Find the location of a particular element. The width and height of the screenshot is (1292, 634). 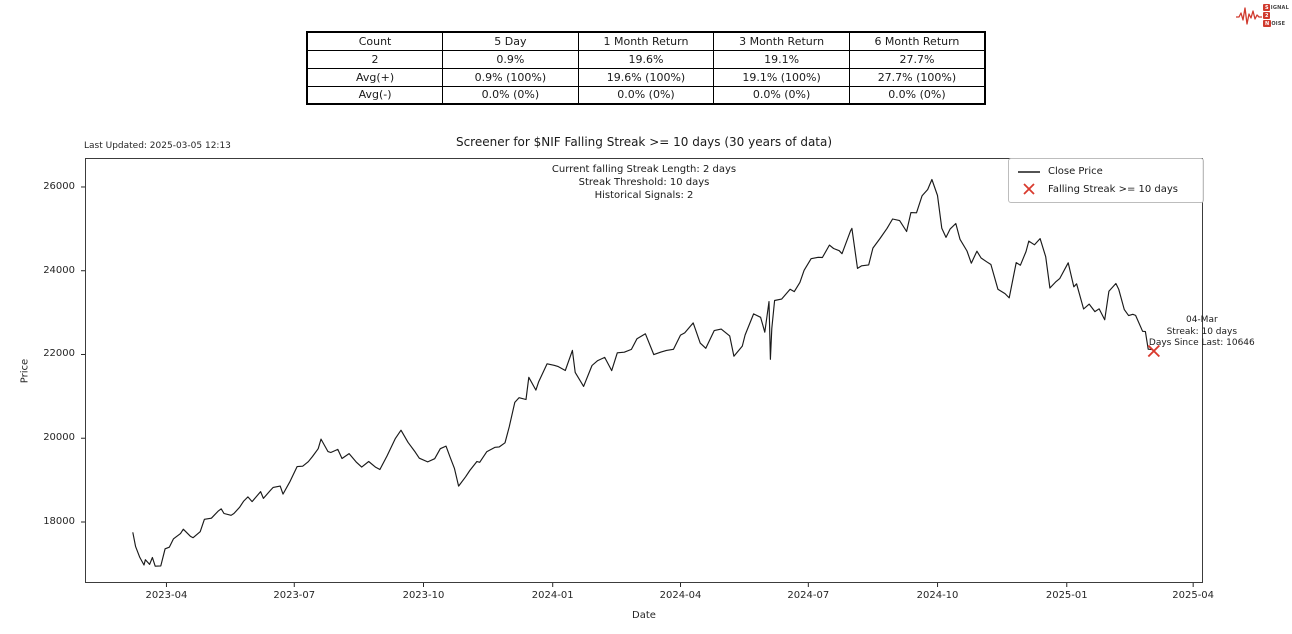

x-tick-label: 2024-10 is located at coordinates (937, 595).